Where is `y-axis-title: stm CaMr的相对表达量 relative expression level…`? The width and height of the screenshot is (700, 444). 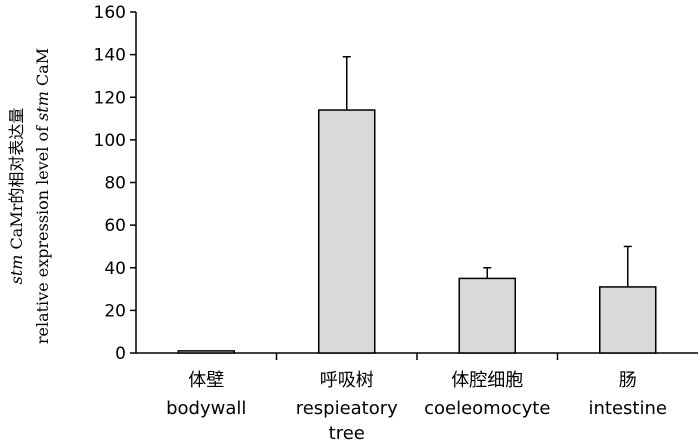 y-axis-title: stm CaMr的相对表达量 relative expression level… is located at coordinates (29, 196).